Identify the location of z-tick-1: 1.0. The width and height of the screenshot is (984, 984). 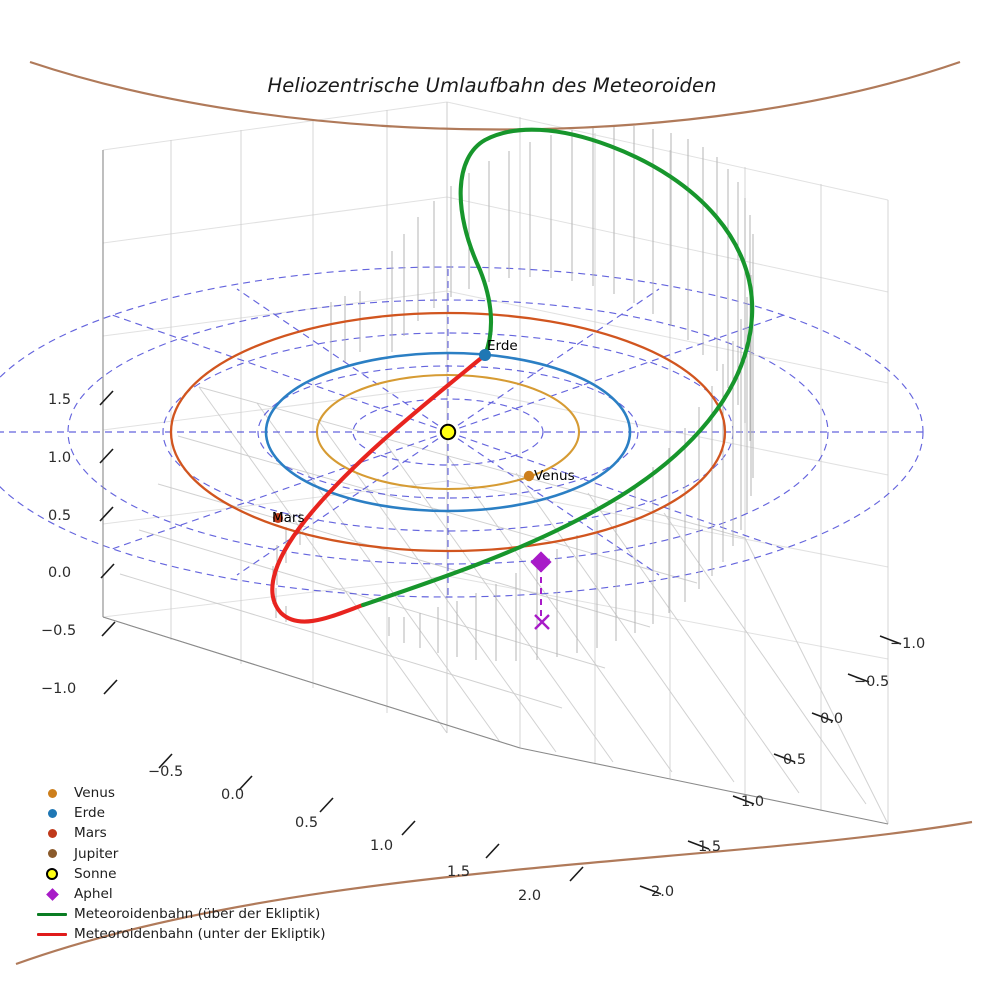
(60, 458).